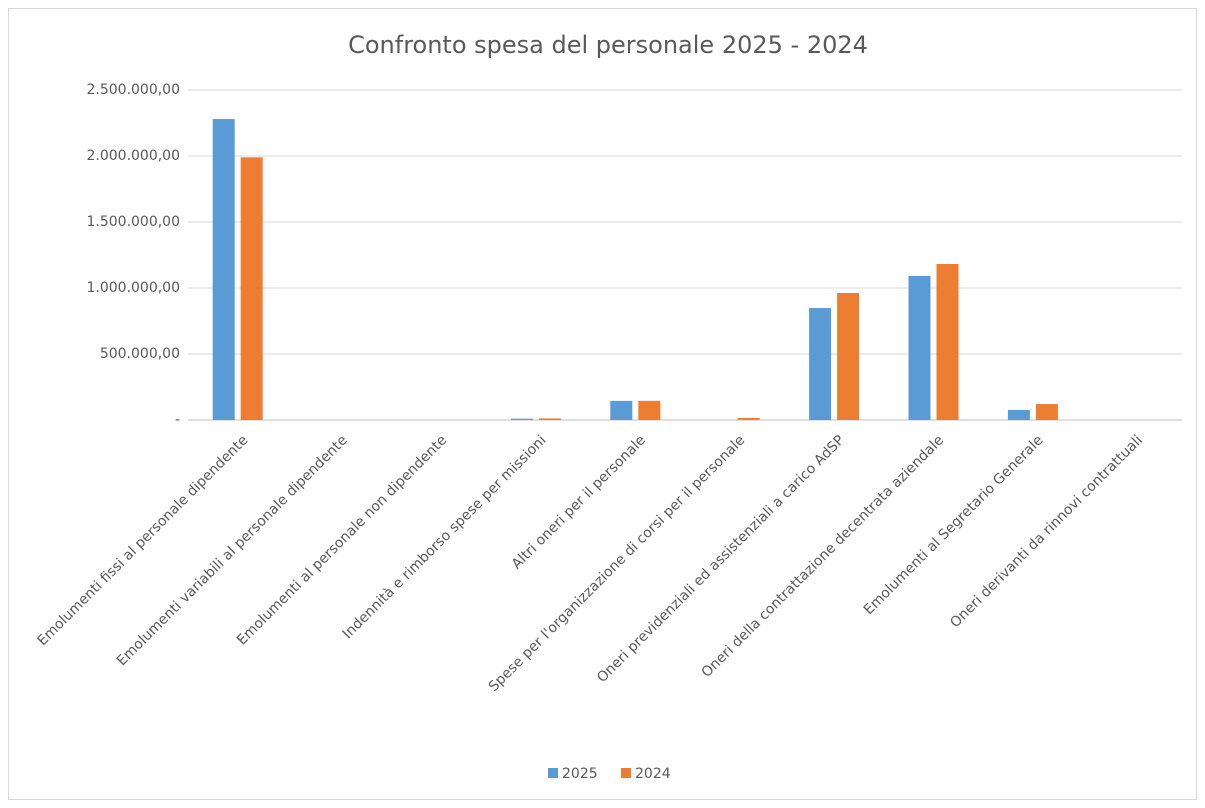 The height and width of the screenshot is (808, 1205). What do you see at coordinates (177, 420) in the screenshot?
I see `y-tick-label: -` at bounding box center [177, 420].